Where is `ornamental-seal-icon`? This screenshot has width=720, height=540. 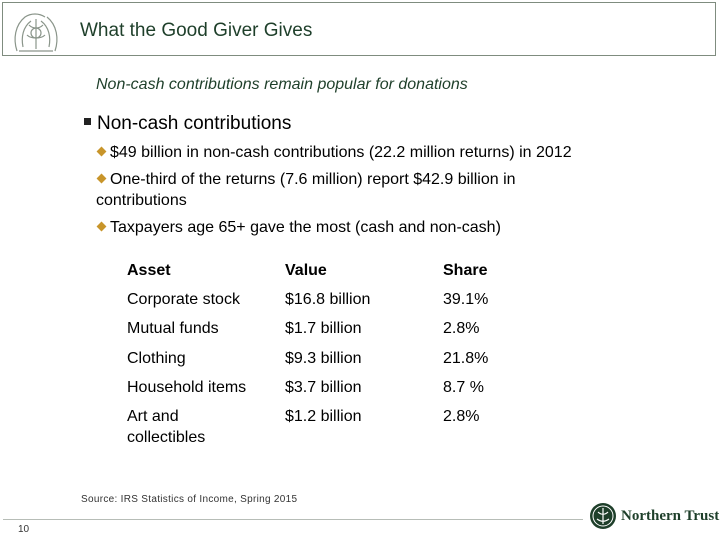
ornamental-seal-icon is located at coordinates (36, 32).